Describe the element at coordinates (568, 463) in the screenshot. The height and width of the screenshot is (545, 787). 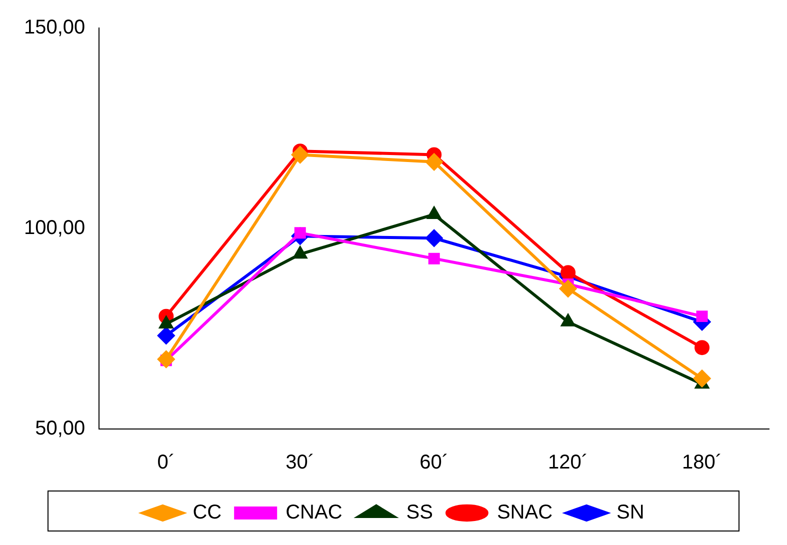
I see `x-tick-label: 120´` at that location.